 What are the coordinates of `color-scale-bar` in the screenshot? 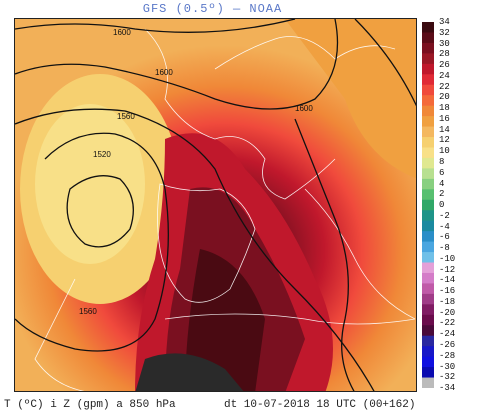 It's located at (428, 205).